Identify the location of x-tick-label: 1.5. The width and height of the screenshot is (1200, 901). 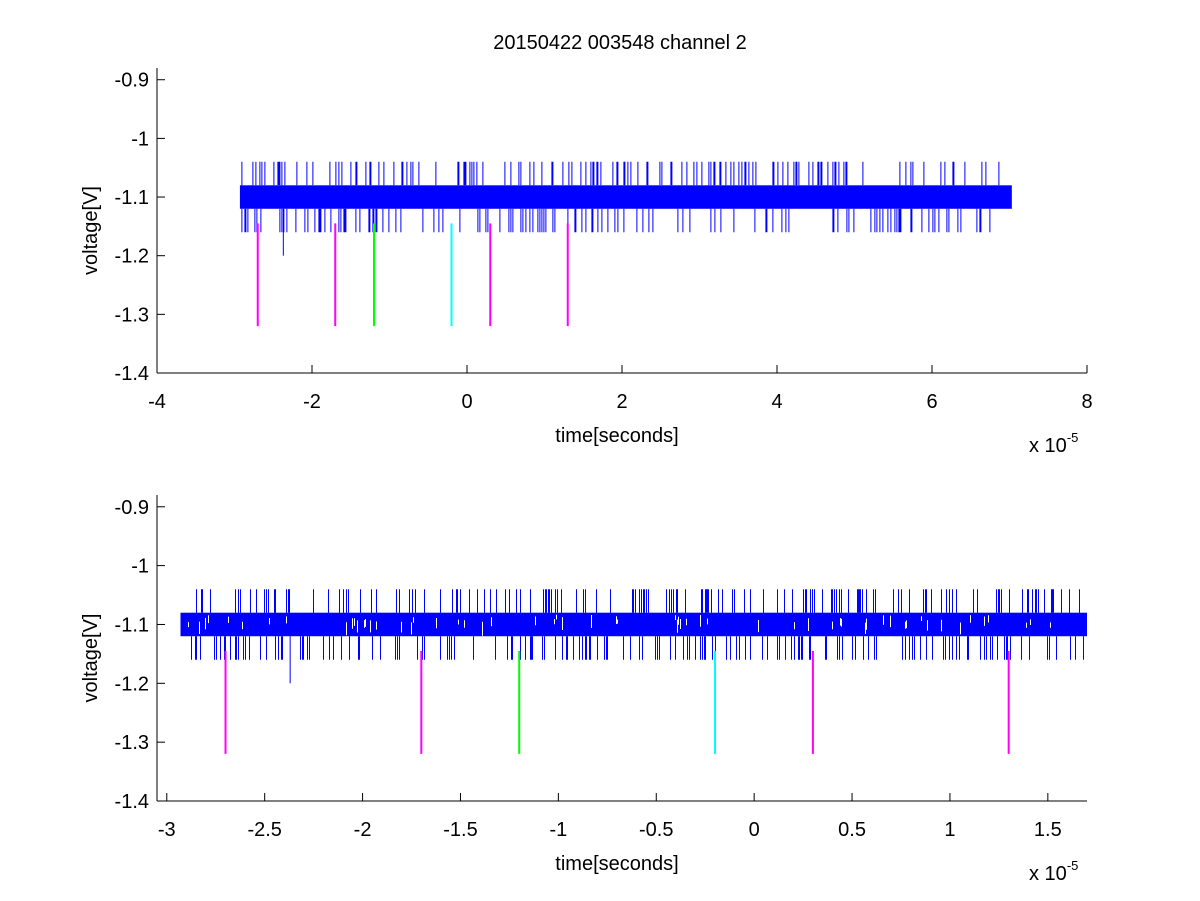
(1048, 830).